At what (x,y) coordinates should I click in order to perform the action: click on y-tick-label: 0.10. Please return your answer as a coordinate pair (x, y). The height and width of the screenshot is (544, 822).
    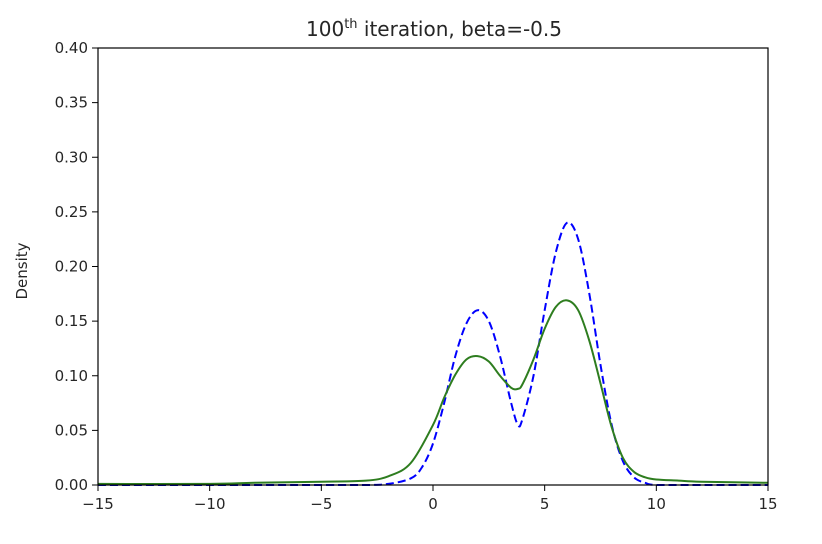
    Looking at the image, I should click on (71, 376).